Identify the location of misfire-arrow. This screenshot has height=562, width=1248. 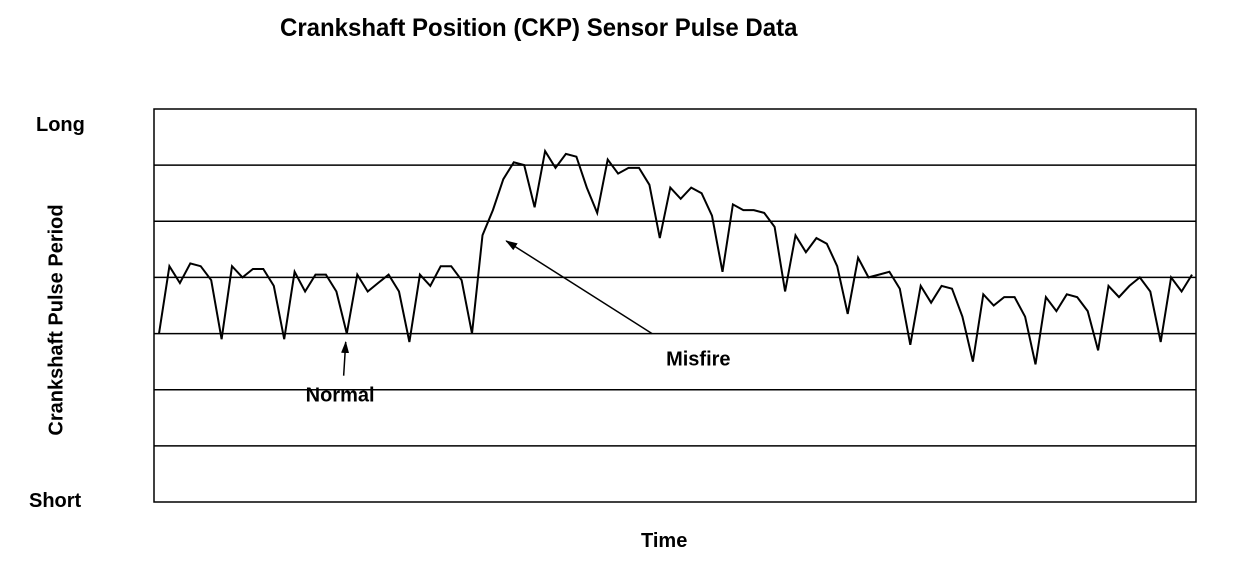
(579, 287).